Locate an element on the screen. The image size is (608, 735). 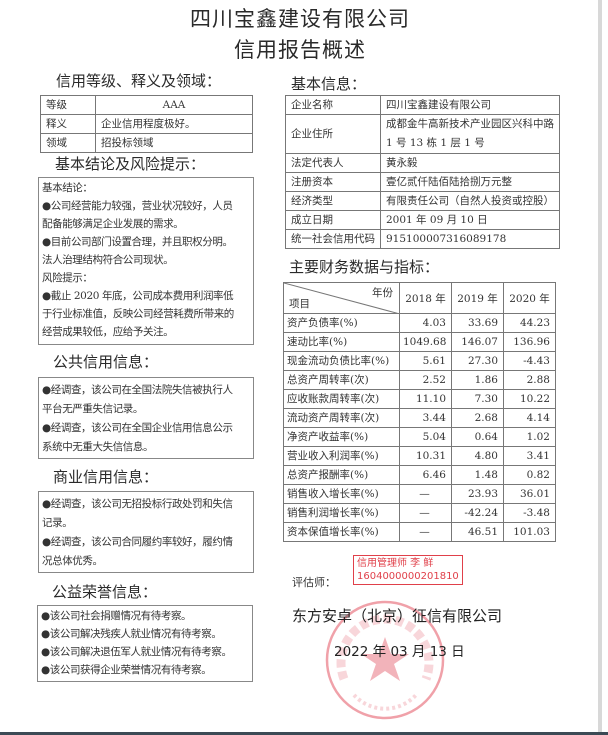
financials-row: 现金流动负债比率(%) 5.61 27.30 -4.43 is located at coordinates (419, 361).